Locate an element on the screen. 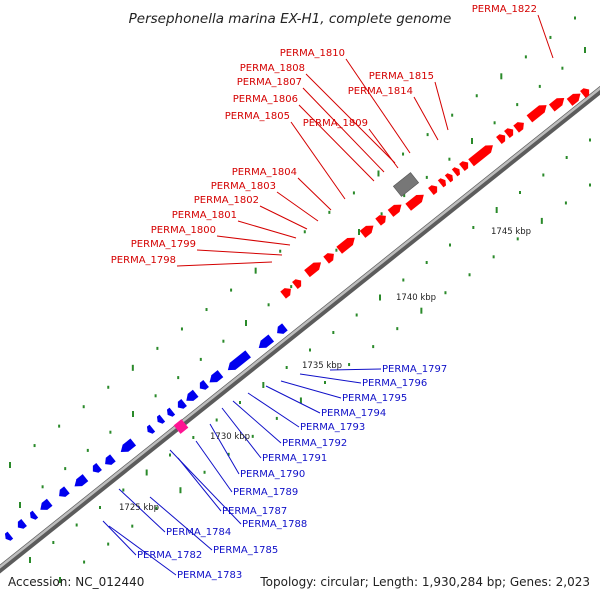  forward-gene-label: PERMA_1801 is located at coordinates (204, 215).